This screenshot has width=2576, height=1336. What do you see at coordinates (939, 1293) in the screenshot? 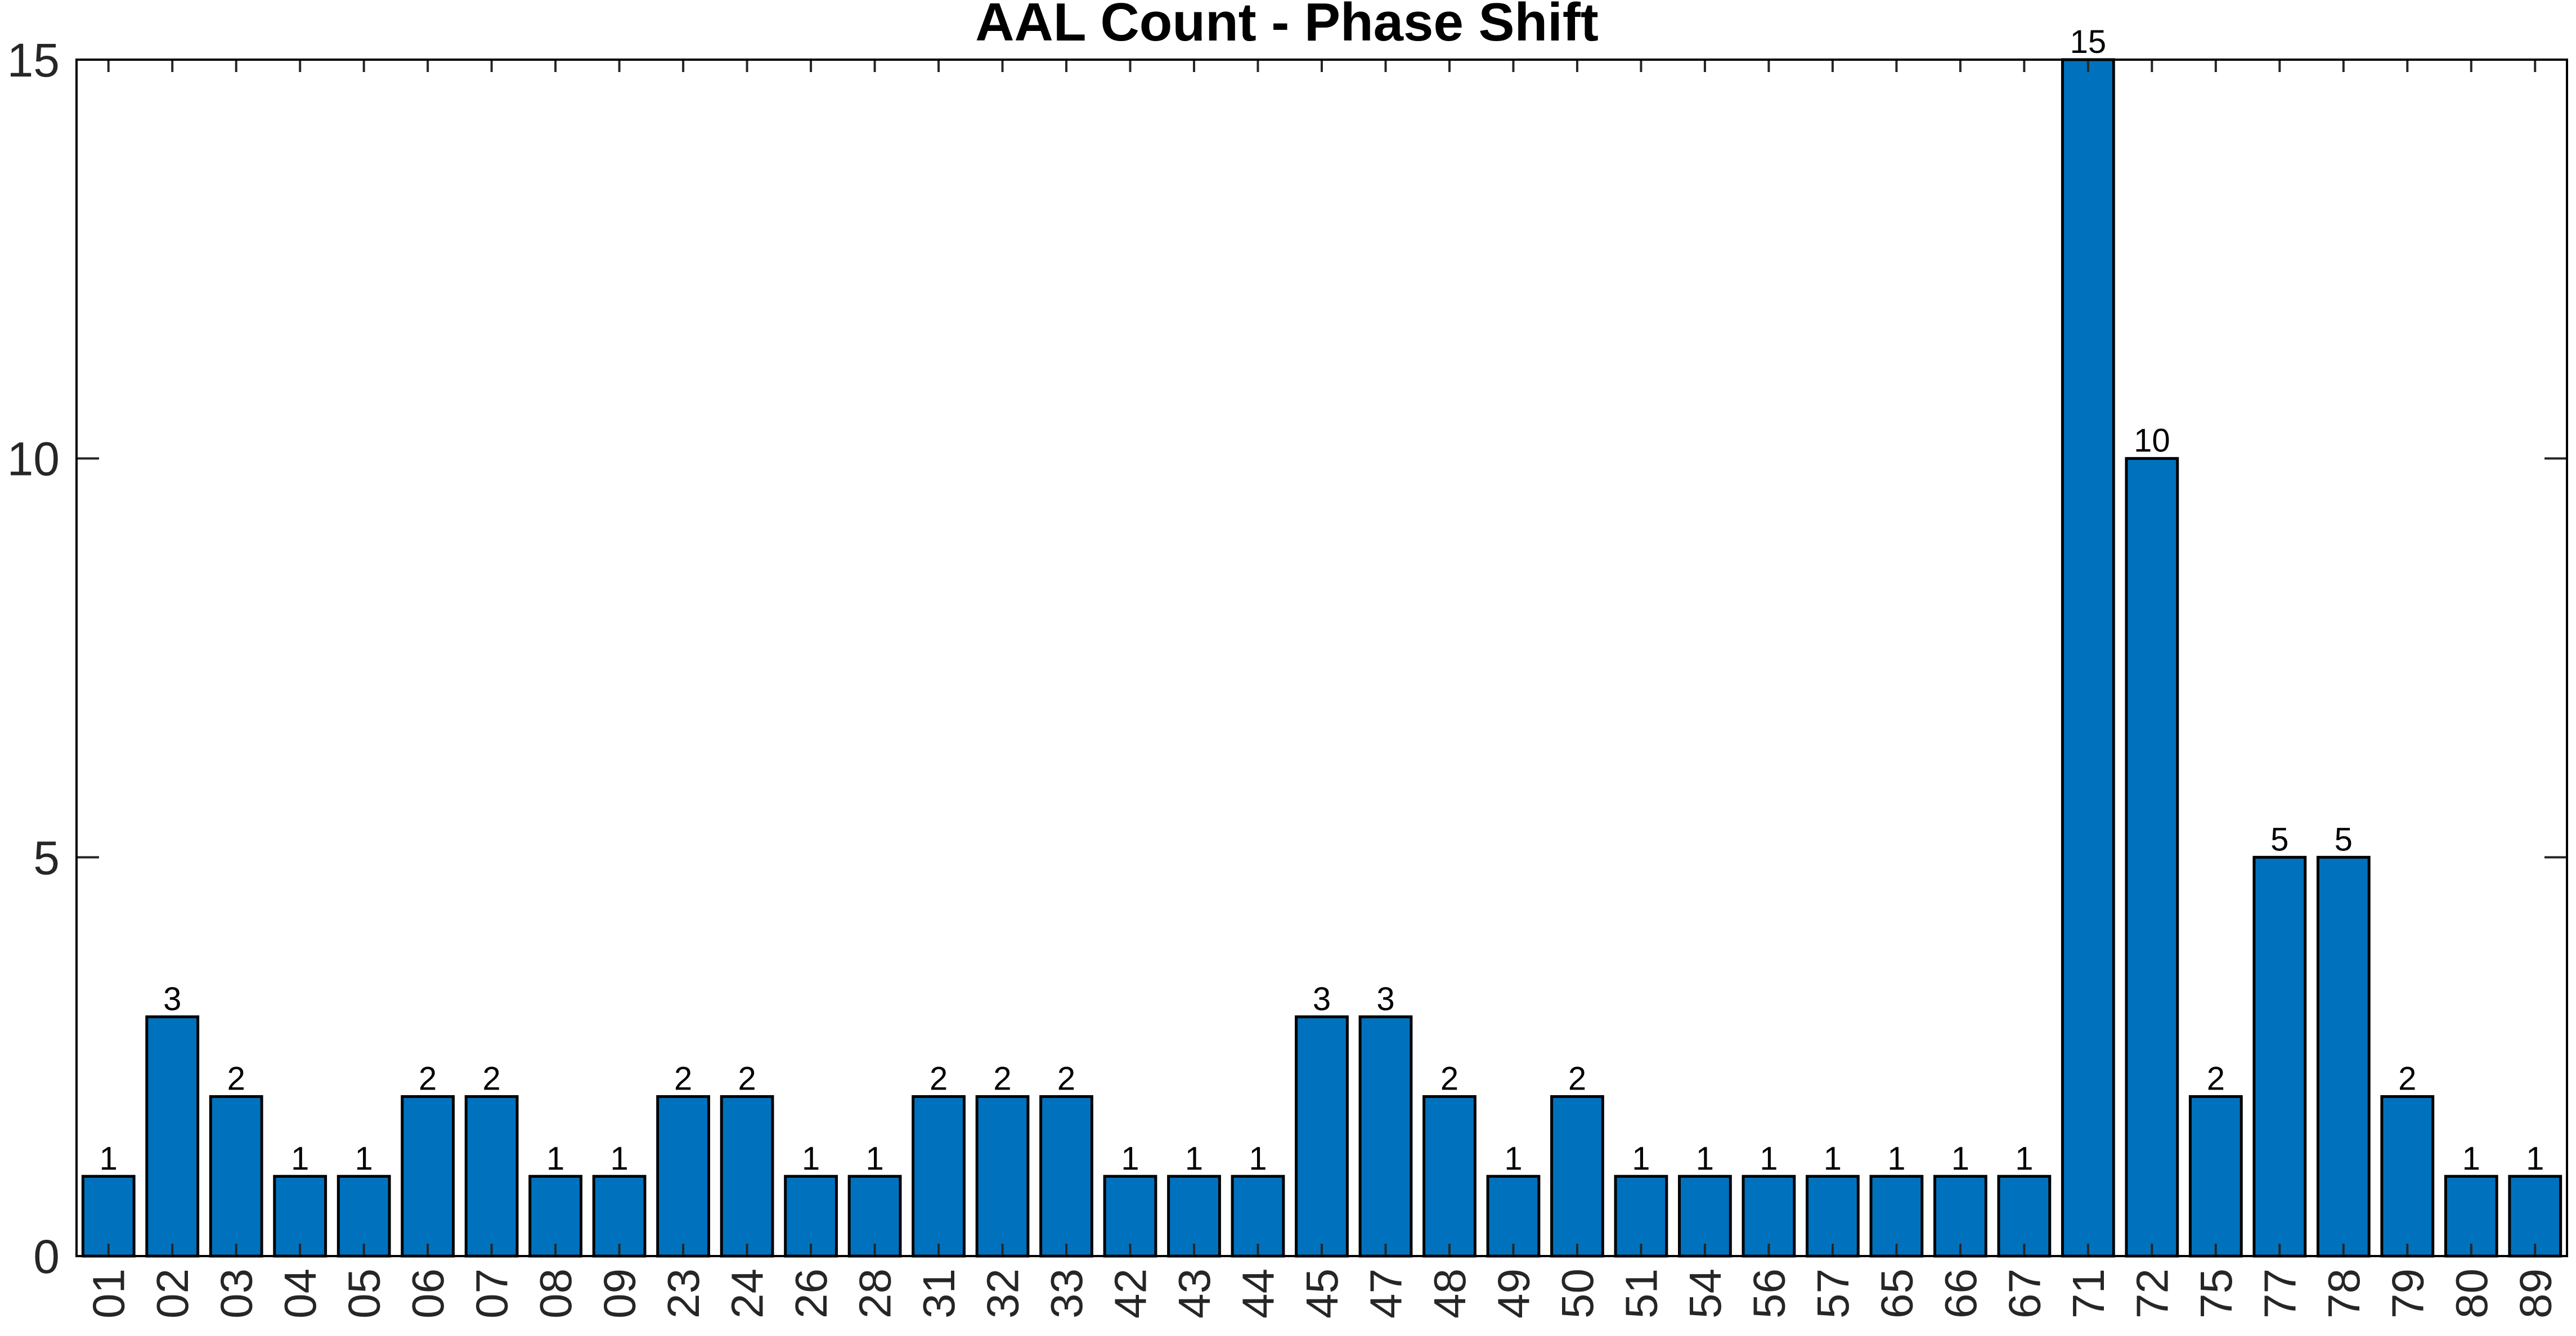
I see `x-tick-label-31: 31` at bounding box center [939, 1293].